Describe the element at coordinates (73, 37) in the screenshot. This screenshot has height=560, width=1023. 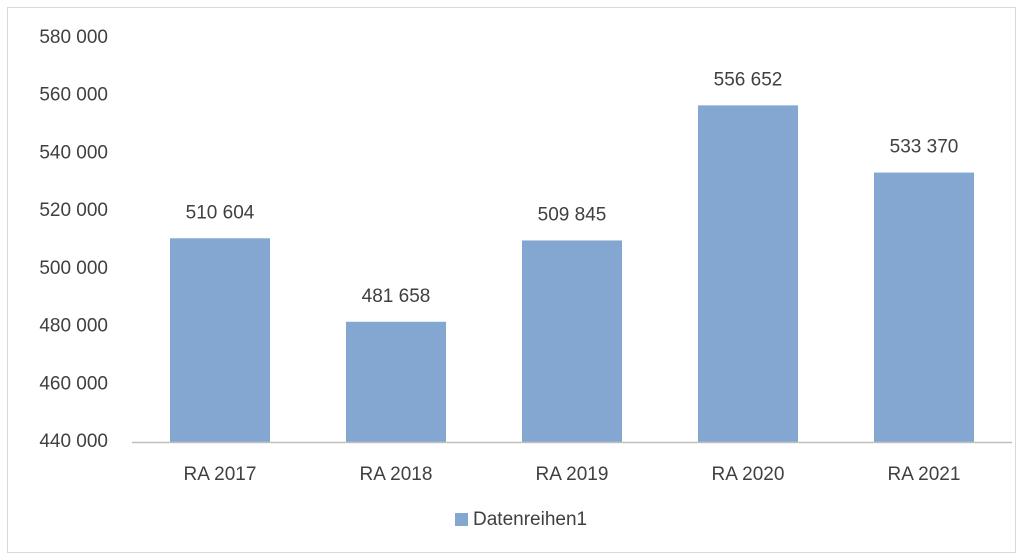
I see `y-tick-label: 580 000` at that location.